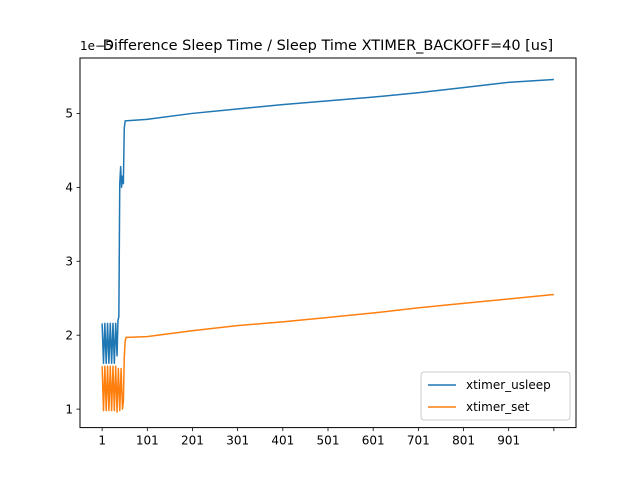 The height and width of the screenshot is (480, 640). Describe the element at coordinates (69, 114) in the screenshot. I see `y-tick-label: 5` at that location.